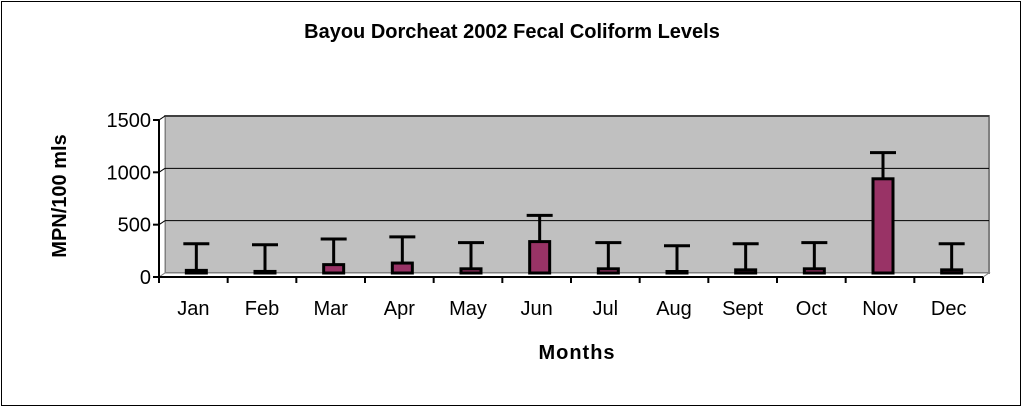 Image resolution: width=1024 pixels, height=409 pixels. What do you see at coordinates (134, 226) in the screenshot?
I see `y-tick-label: 500` at bounding box center [134, 226].